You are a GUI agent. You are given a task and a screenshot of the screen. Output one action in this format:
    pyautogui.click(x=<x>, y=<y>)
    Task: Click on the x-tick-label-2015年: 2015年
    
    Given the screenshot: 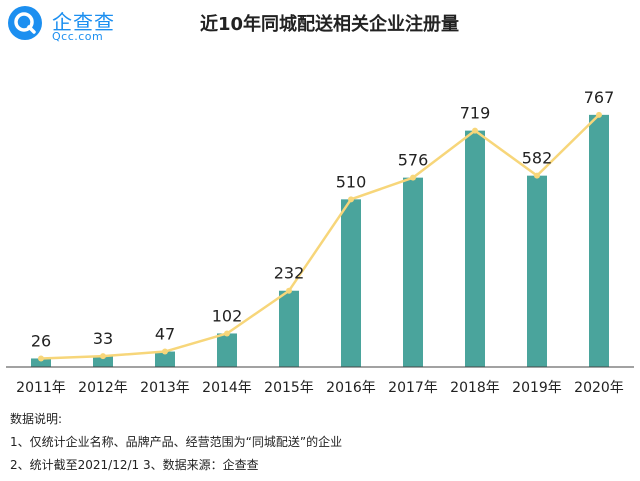 What is the action you would take?
    pyautogui.click(x=289, y=388)
    